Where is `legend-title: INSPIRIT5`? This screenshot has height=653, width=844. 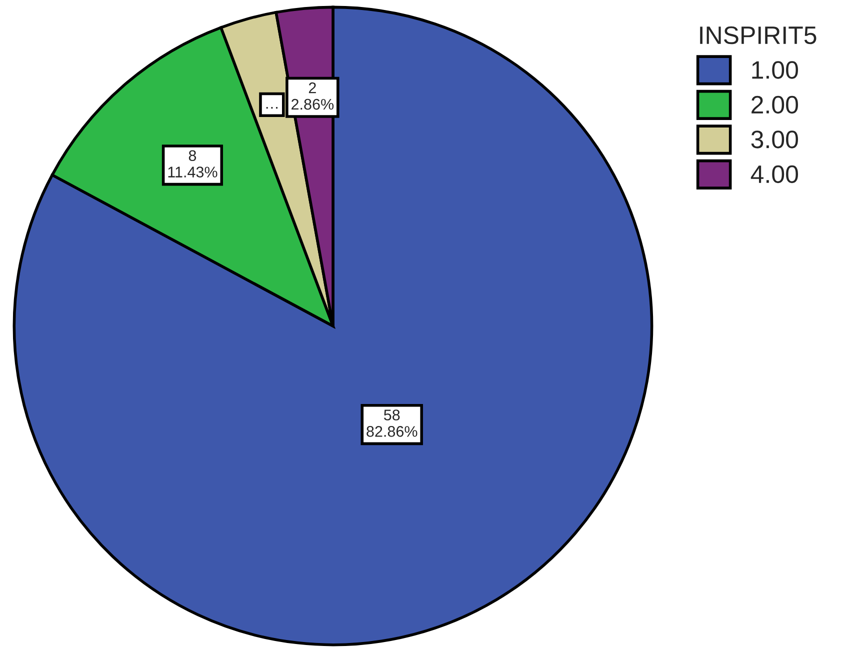 legend-title: INSPIRIT5 is located at coordinates (758, 35).